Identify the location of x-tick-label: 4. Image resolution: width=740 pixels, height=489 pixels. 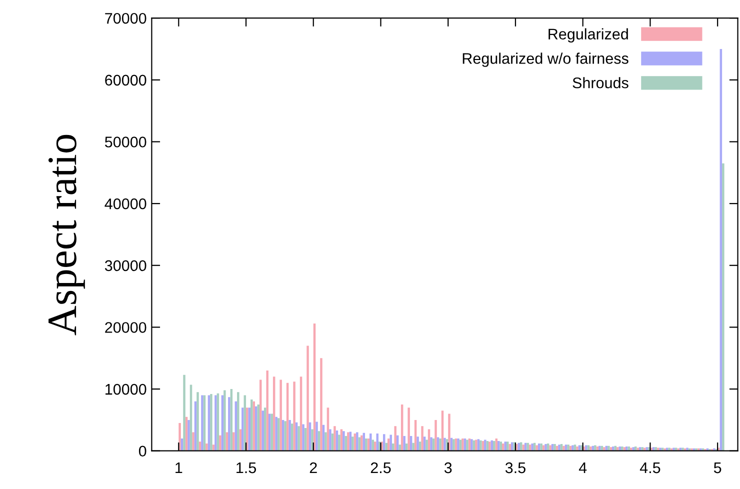
(582, 468).